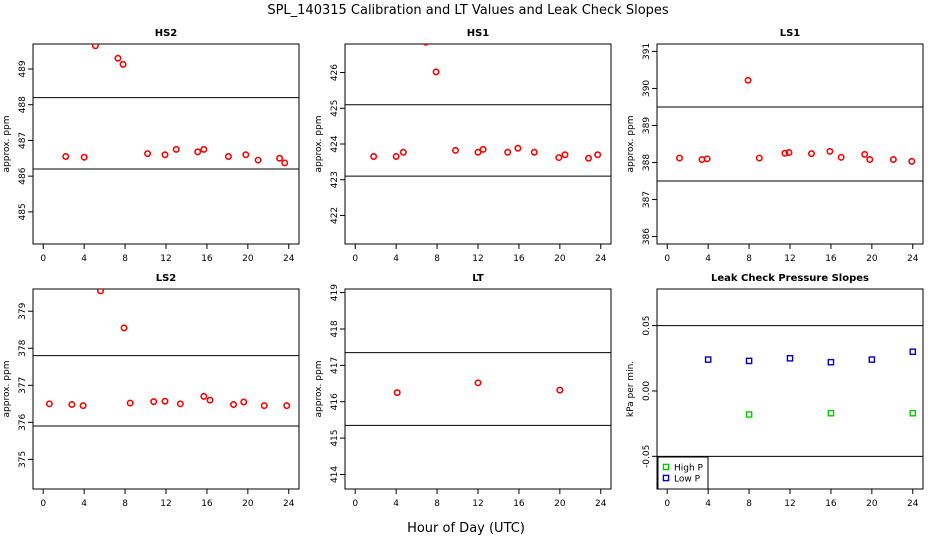 Image resolution: width=936 pixels, height=540 pixels. Describe the element at coordinates (631, 389) in the screenshot. I see `y-axis-label: kPa per min.` at that location.